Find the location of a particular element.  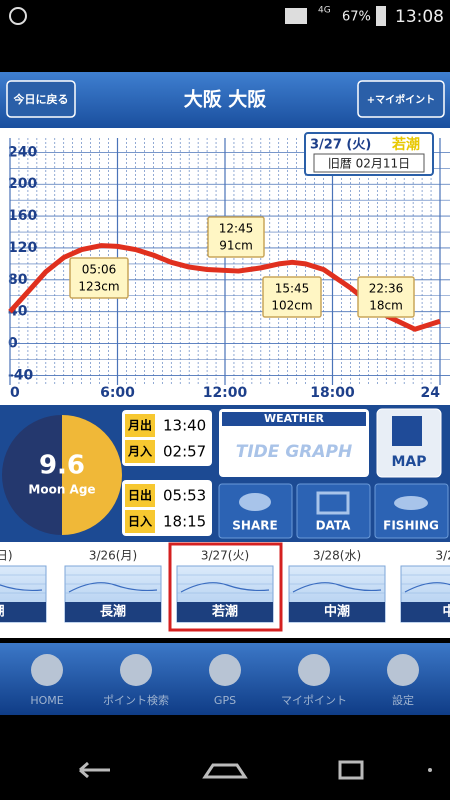

day-date: 3/28(水) is located at coordinates (337, 556).